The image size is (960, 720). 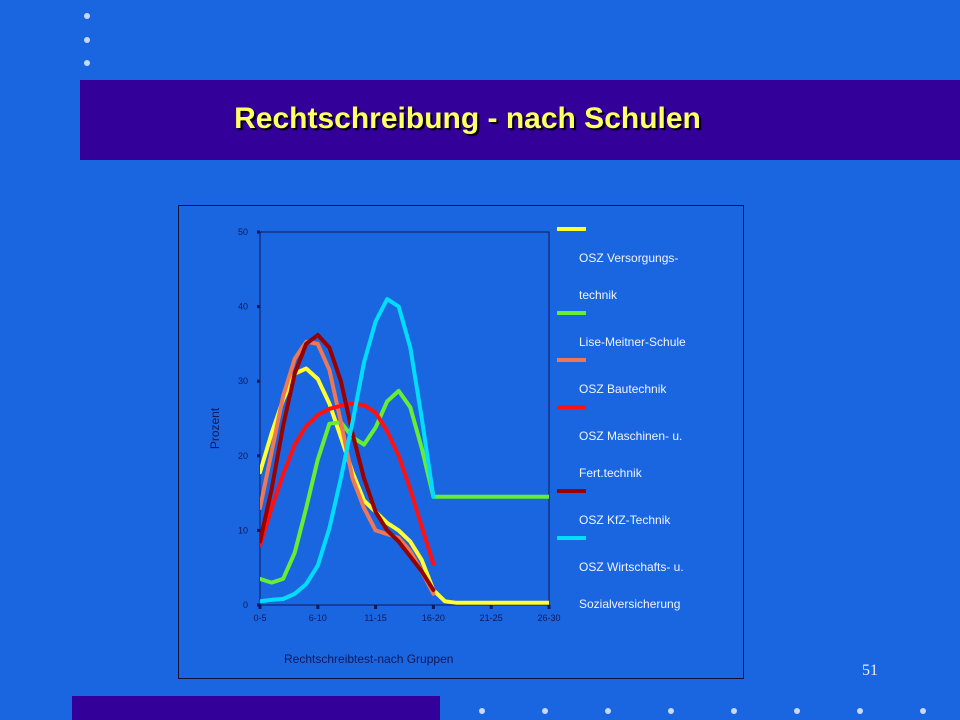 What do you see at coordinates (243, 530) in the screenshot?
I see `y-tick-label: 10` at bounding box center [243, 530].